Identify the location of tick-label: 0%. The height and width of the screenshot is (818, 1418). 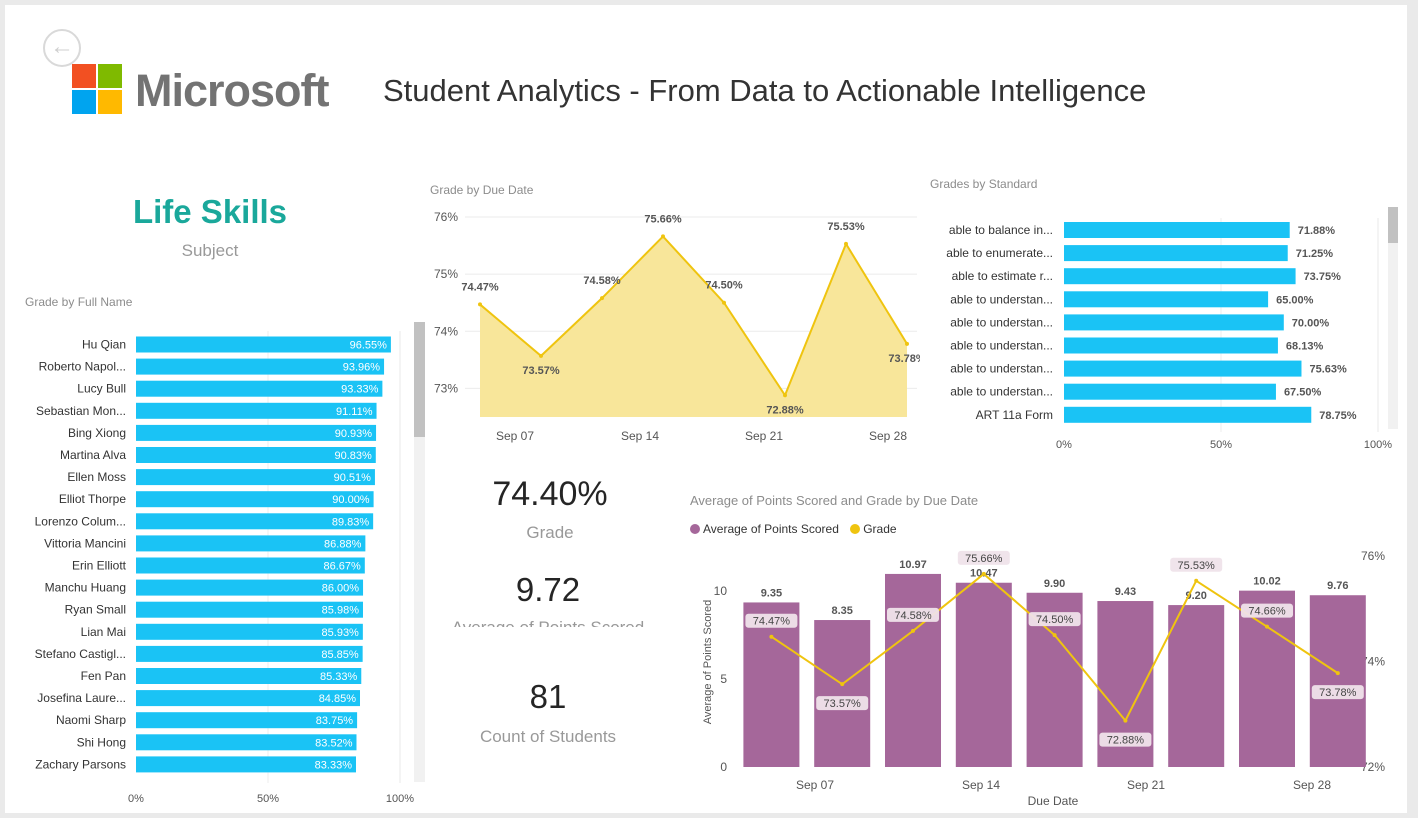
(136, 799).